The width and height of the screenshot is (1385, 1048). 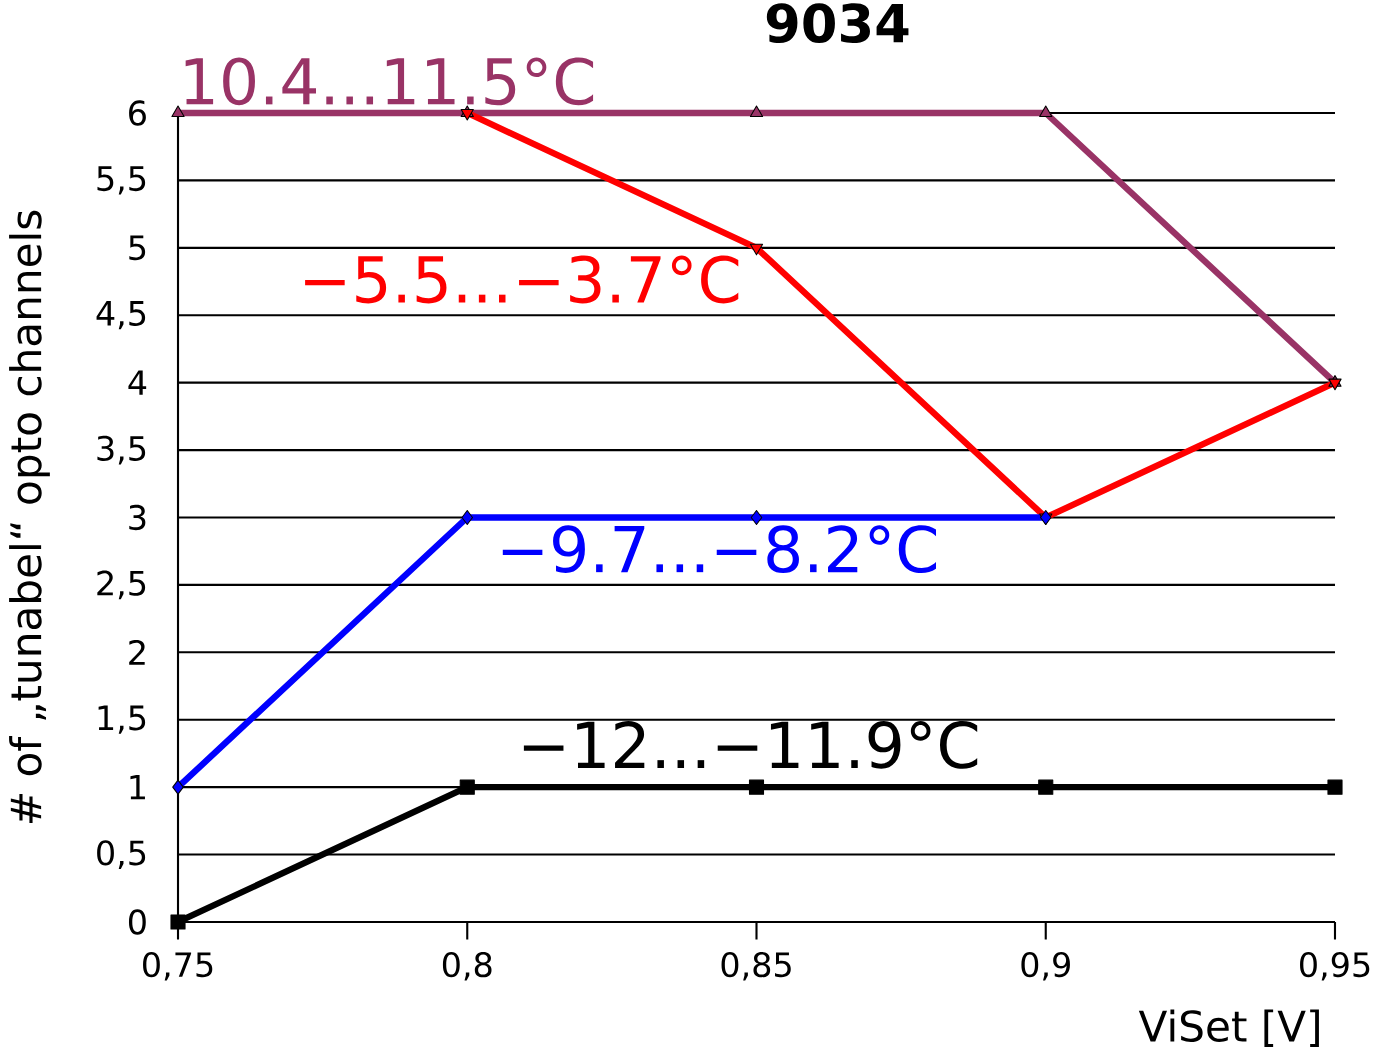 What do you see at coordinates (756, 966) in the screenshot?
I see `x-tick-label: 0,85` at bounding box center [756, 966].